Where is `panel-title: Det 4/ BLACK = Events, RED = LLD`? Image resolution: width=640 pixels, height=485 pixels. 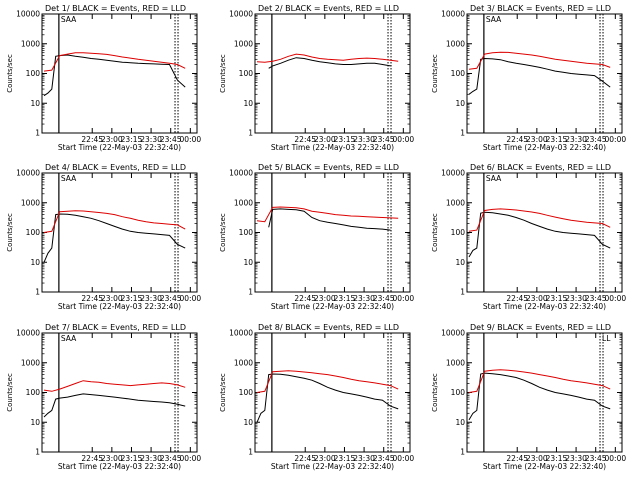 panel-title: Det 4/ BLACK = Events, RED = LLD is located at coordinates (115, 167).